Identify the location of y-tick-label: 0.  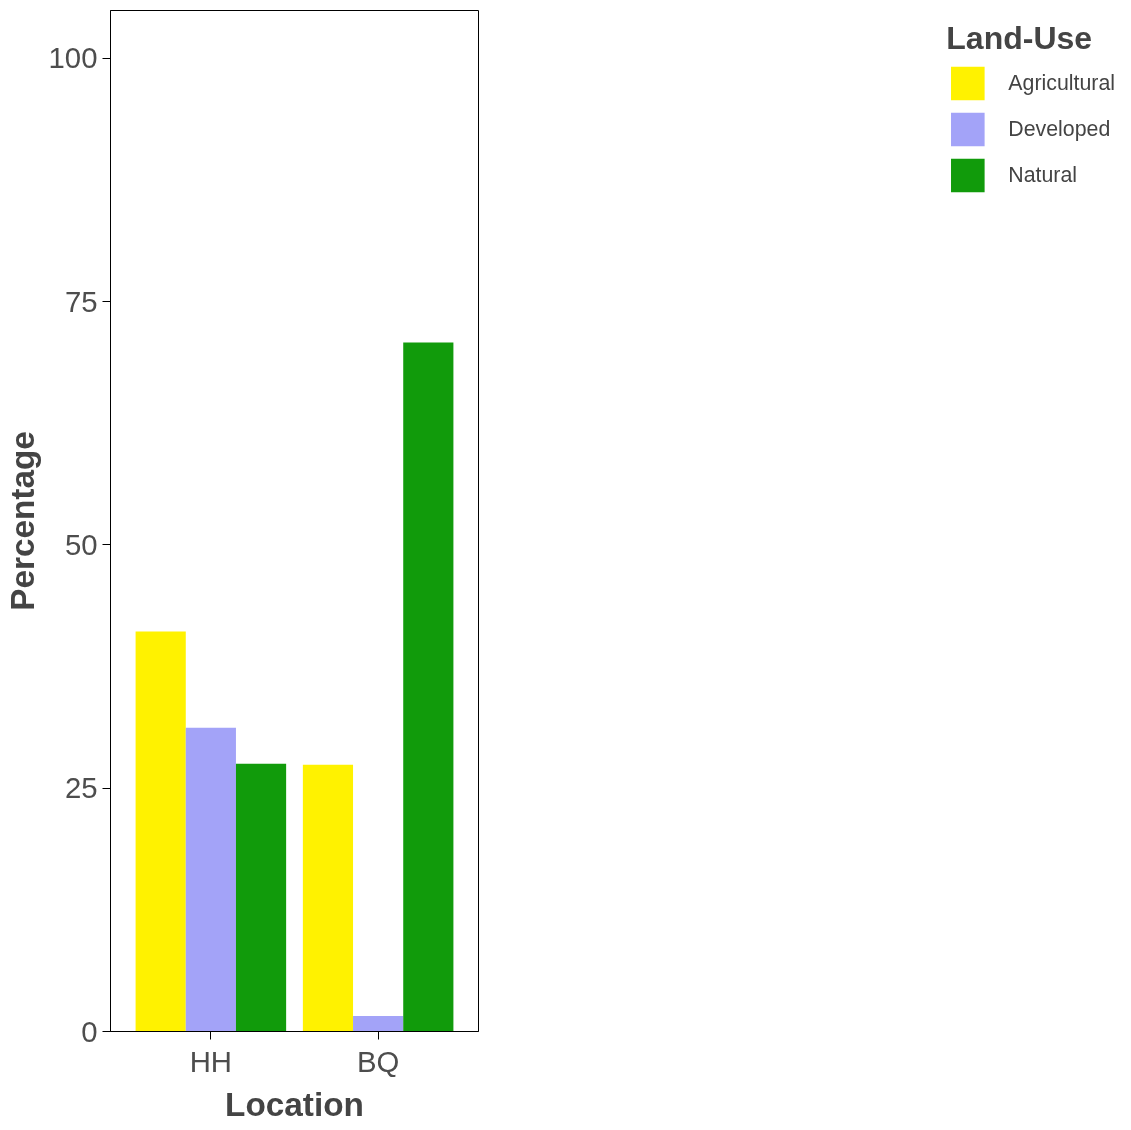
(89, 1031).